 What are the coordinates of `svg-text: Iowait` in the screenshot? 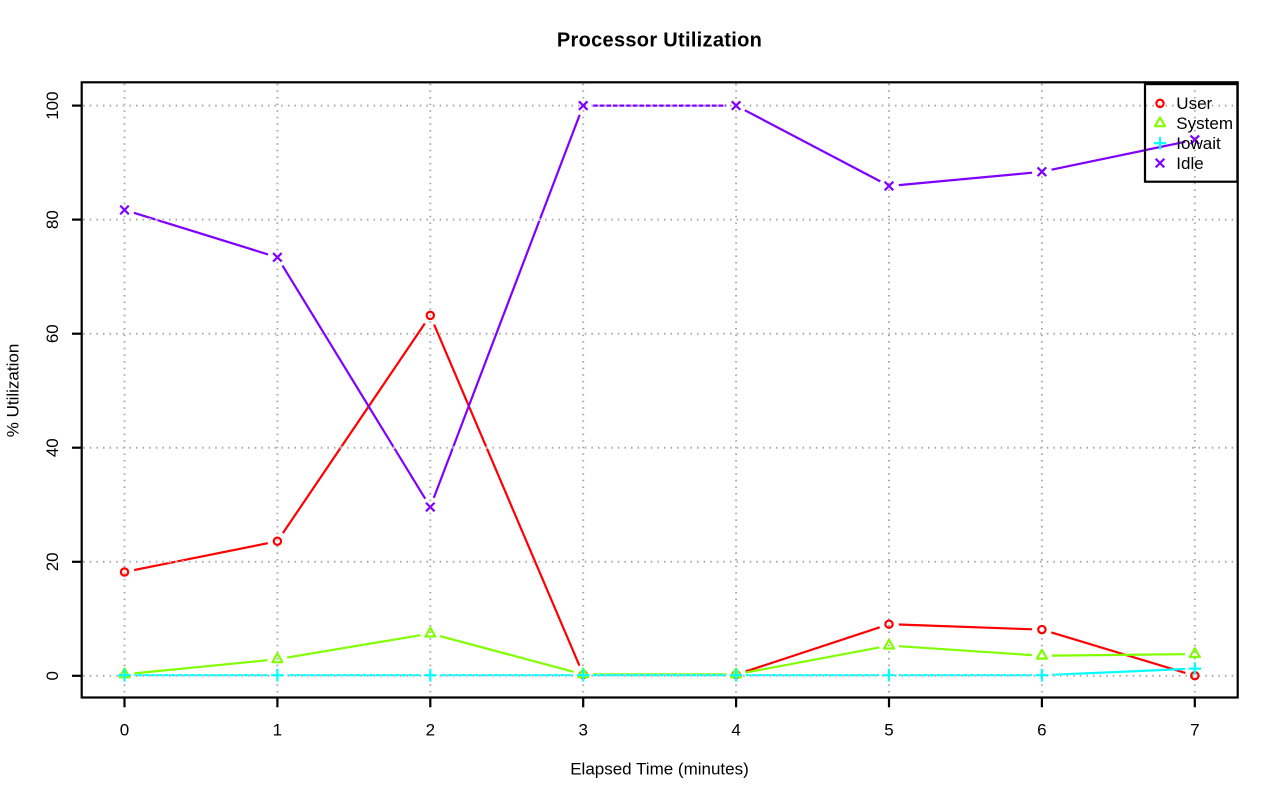 It's located at (1198, 143).